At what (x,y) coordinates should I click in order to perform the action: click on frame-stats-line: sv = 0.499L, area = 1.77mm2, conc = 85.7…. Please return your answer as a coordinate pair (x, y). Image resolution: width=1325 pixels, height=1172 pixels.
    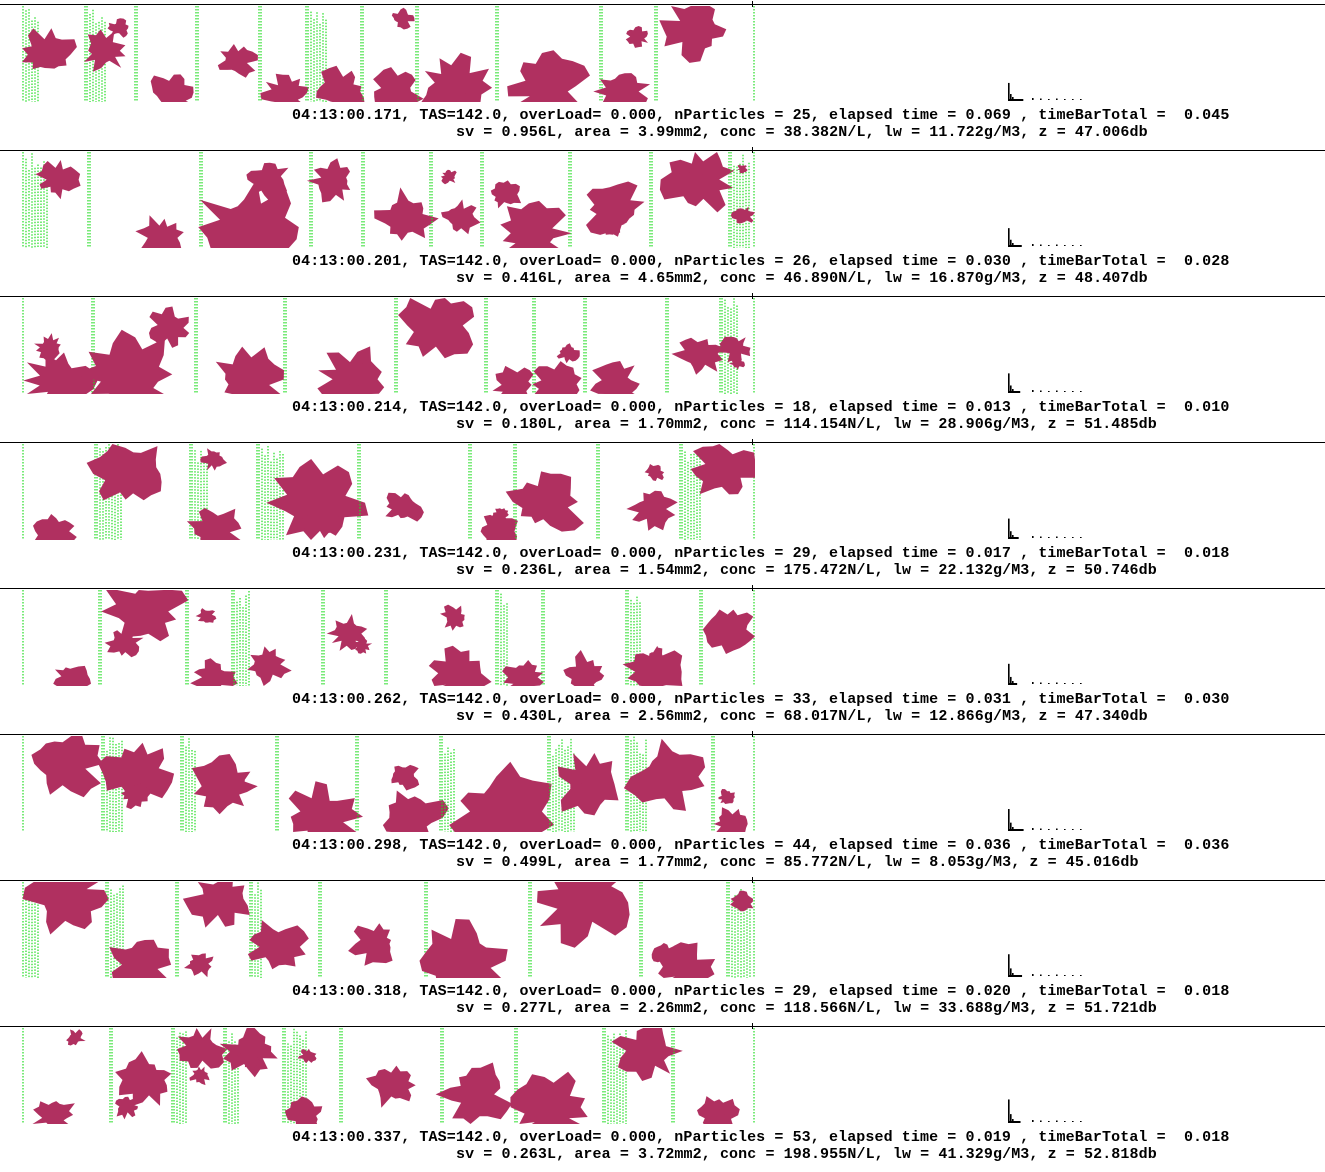
    Looking at the image, I should click on (797, 862).